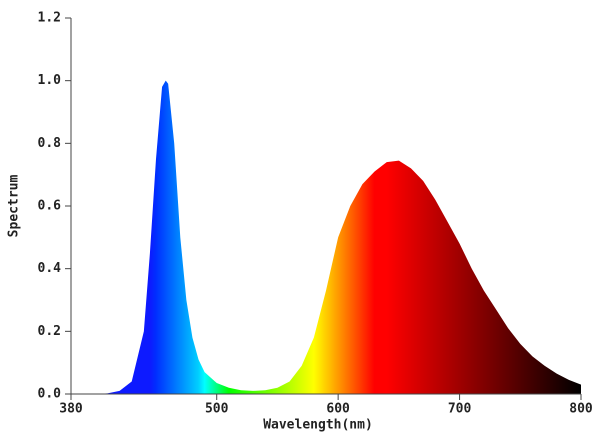 The image size is (601, 436). What do you see at coordinates (71, 409) in the screenshot?
I see `x-tick-label: 380` at bounding box center [71, 409].